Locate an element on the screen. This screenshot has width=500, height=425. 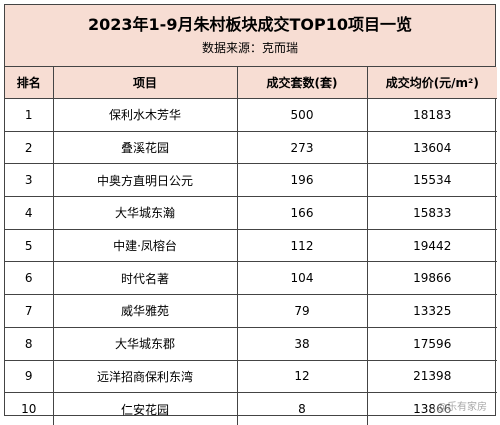
price-cell: 17596 is located at coordinates (432, 343).